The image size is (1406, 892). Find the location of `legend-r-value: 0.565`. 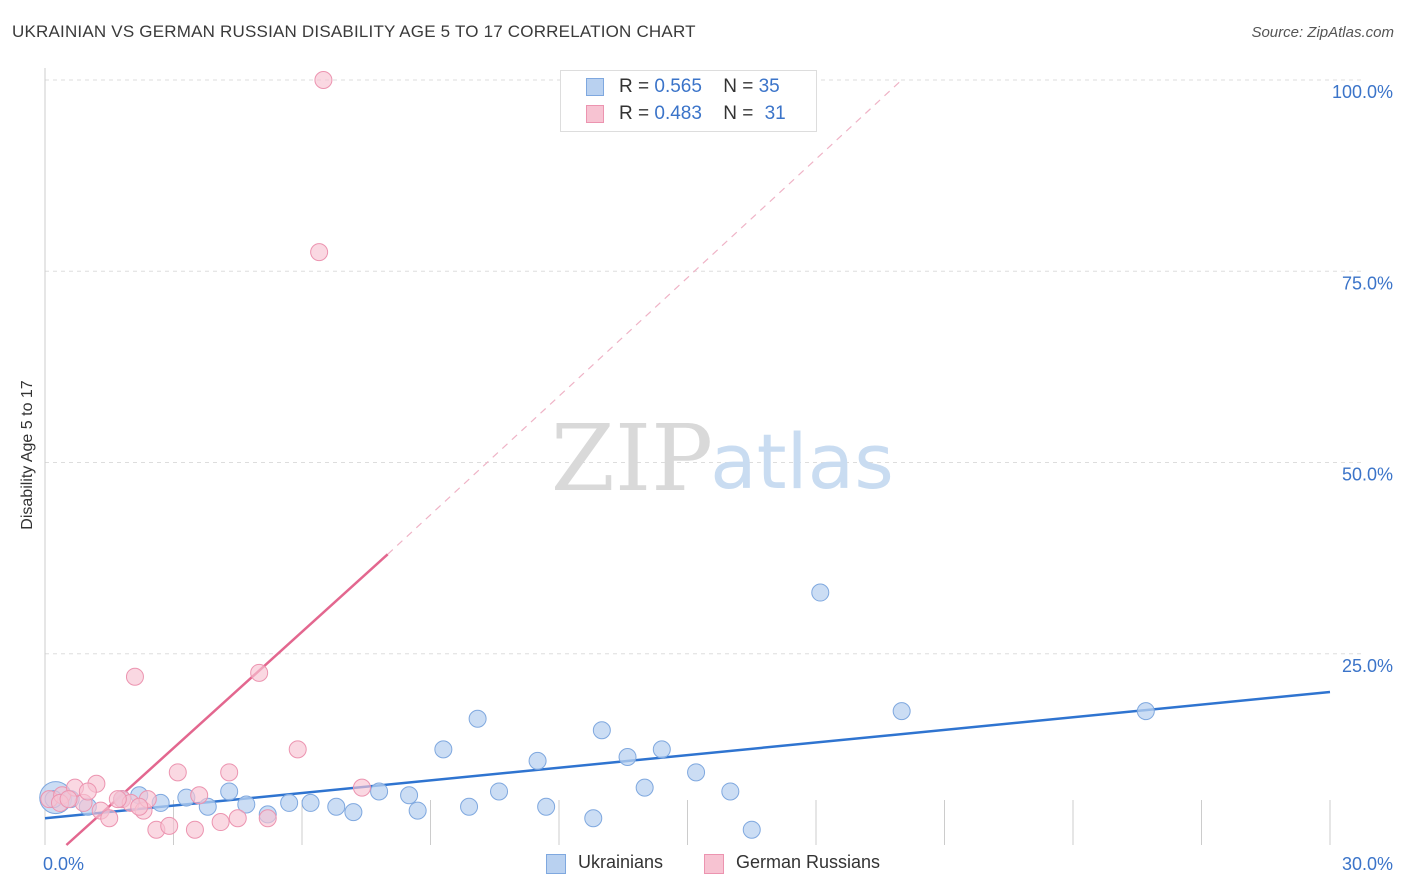

legend-r-value: 0.565 is located at coordinates (678, 86).